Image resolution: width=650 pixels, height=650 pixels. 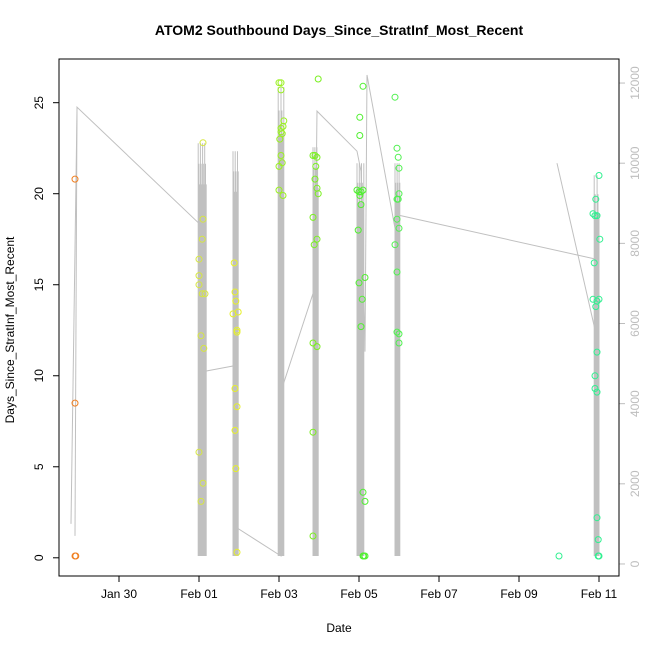 What do you see at coordinates (39, 557) in the screenshot?
I see `y-tick-label: 0` at bounding box center [39, 557].